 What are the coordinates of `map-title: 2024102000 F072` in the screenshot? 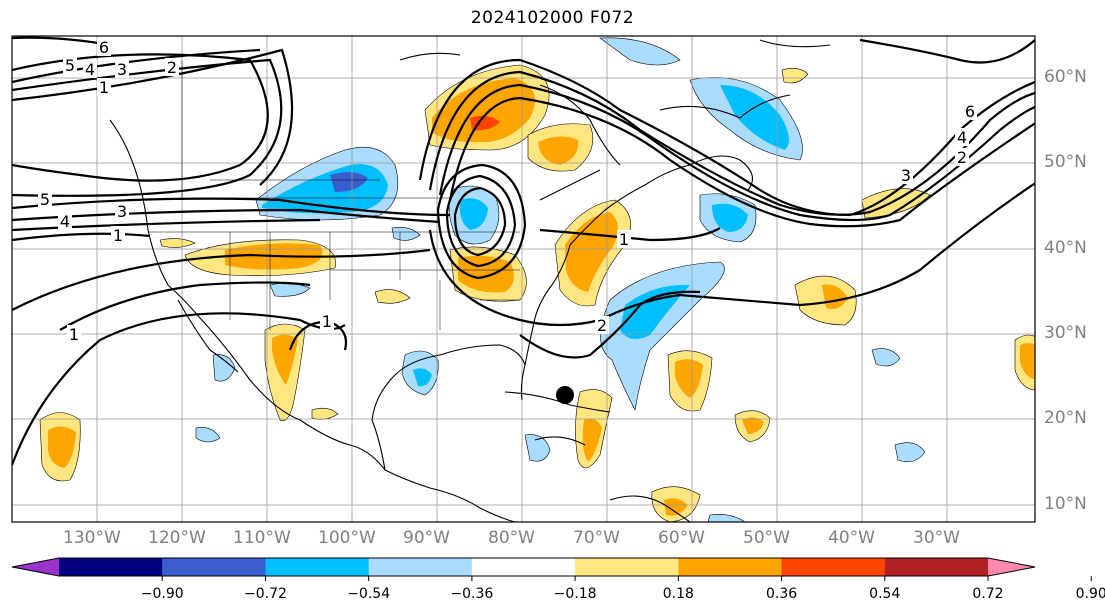 It's located at (552, 18).